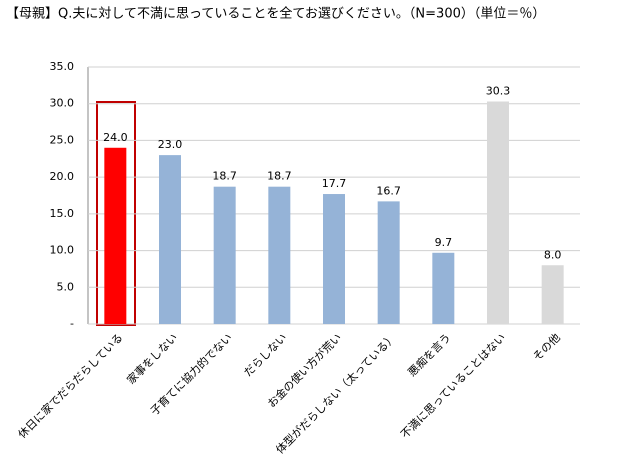 The width and height of the screenshot is (640, 462). Describe the element at coordinates (70, 385) in the screenshot. I see `x-tick-label: 休日に家でだらだらしている` at that location.